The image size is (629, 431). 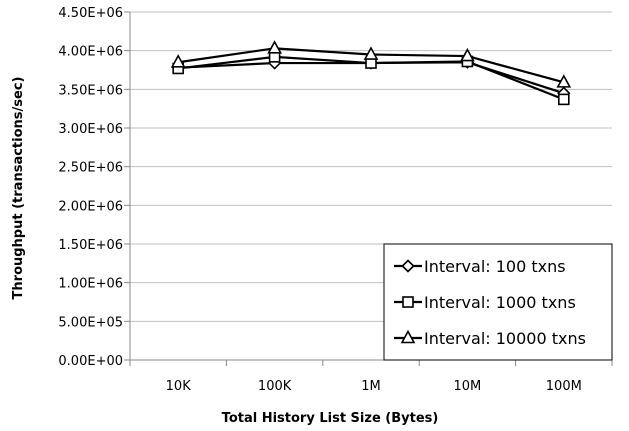 I want to click on legend-marker-square, so click(x=408, y=302).